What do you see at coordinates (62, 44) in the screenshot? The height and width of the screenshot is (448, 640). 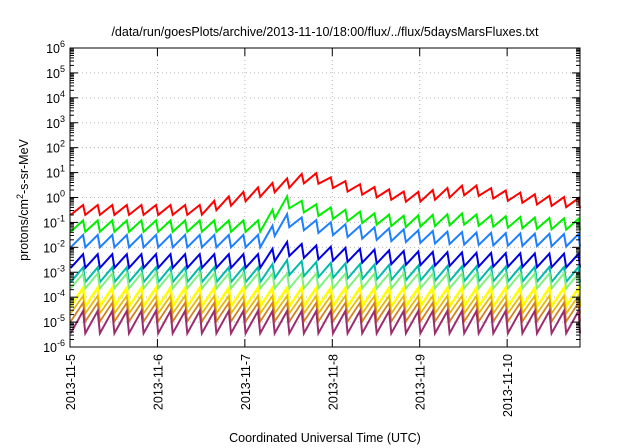 I see `y-tick-exp: 6` at bounding box center [62, 44].